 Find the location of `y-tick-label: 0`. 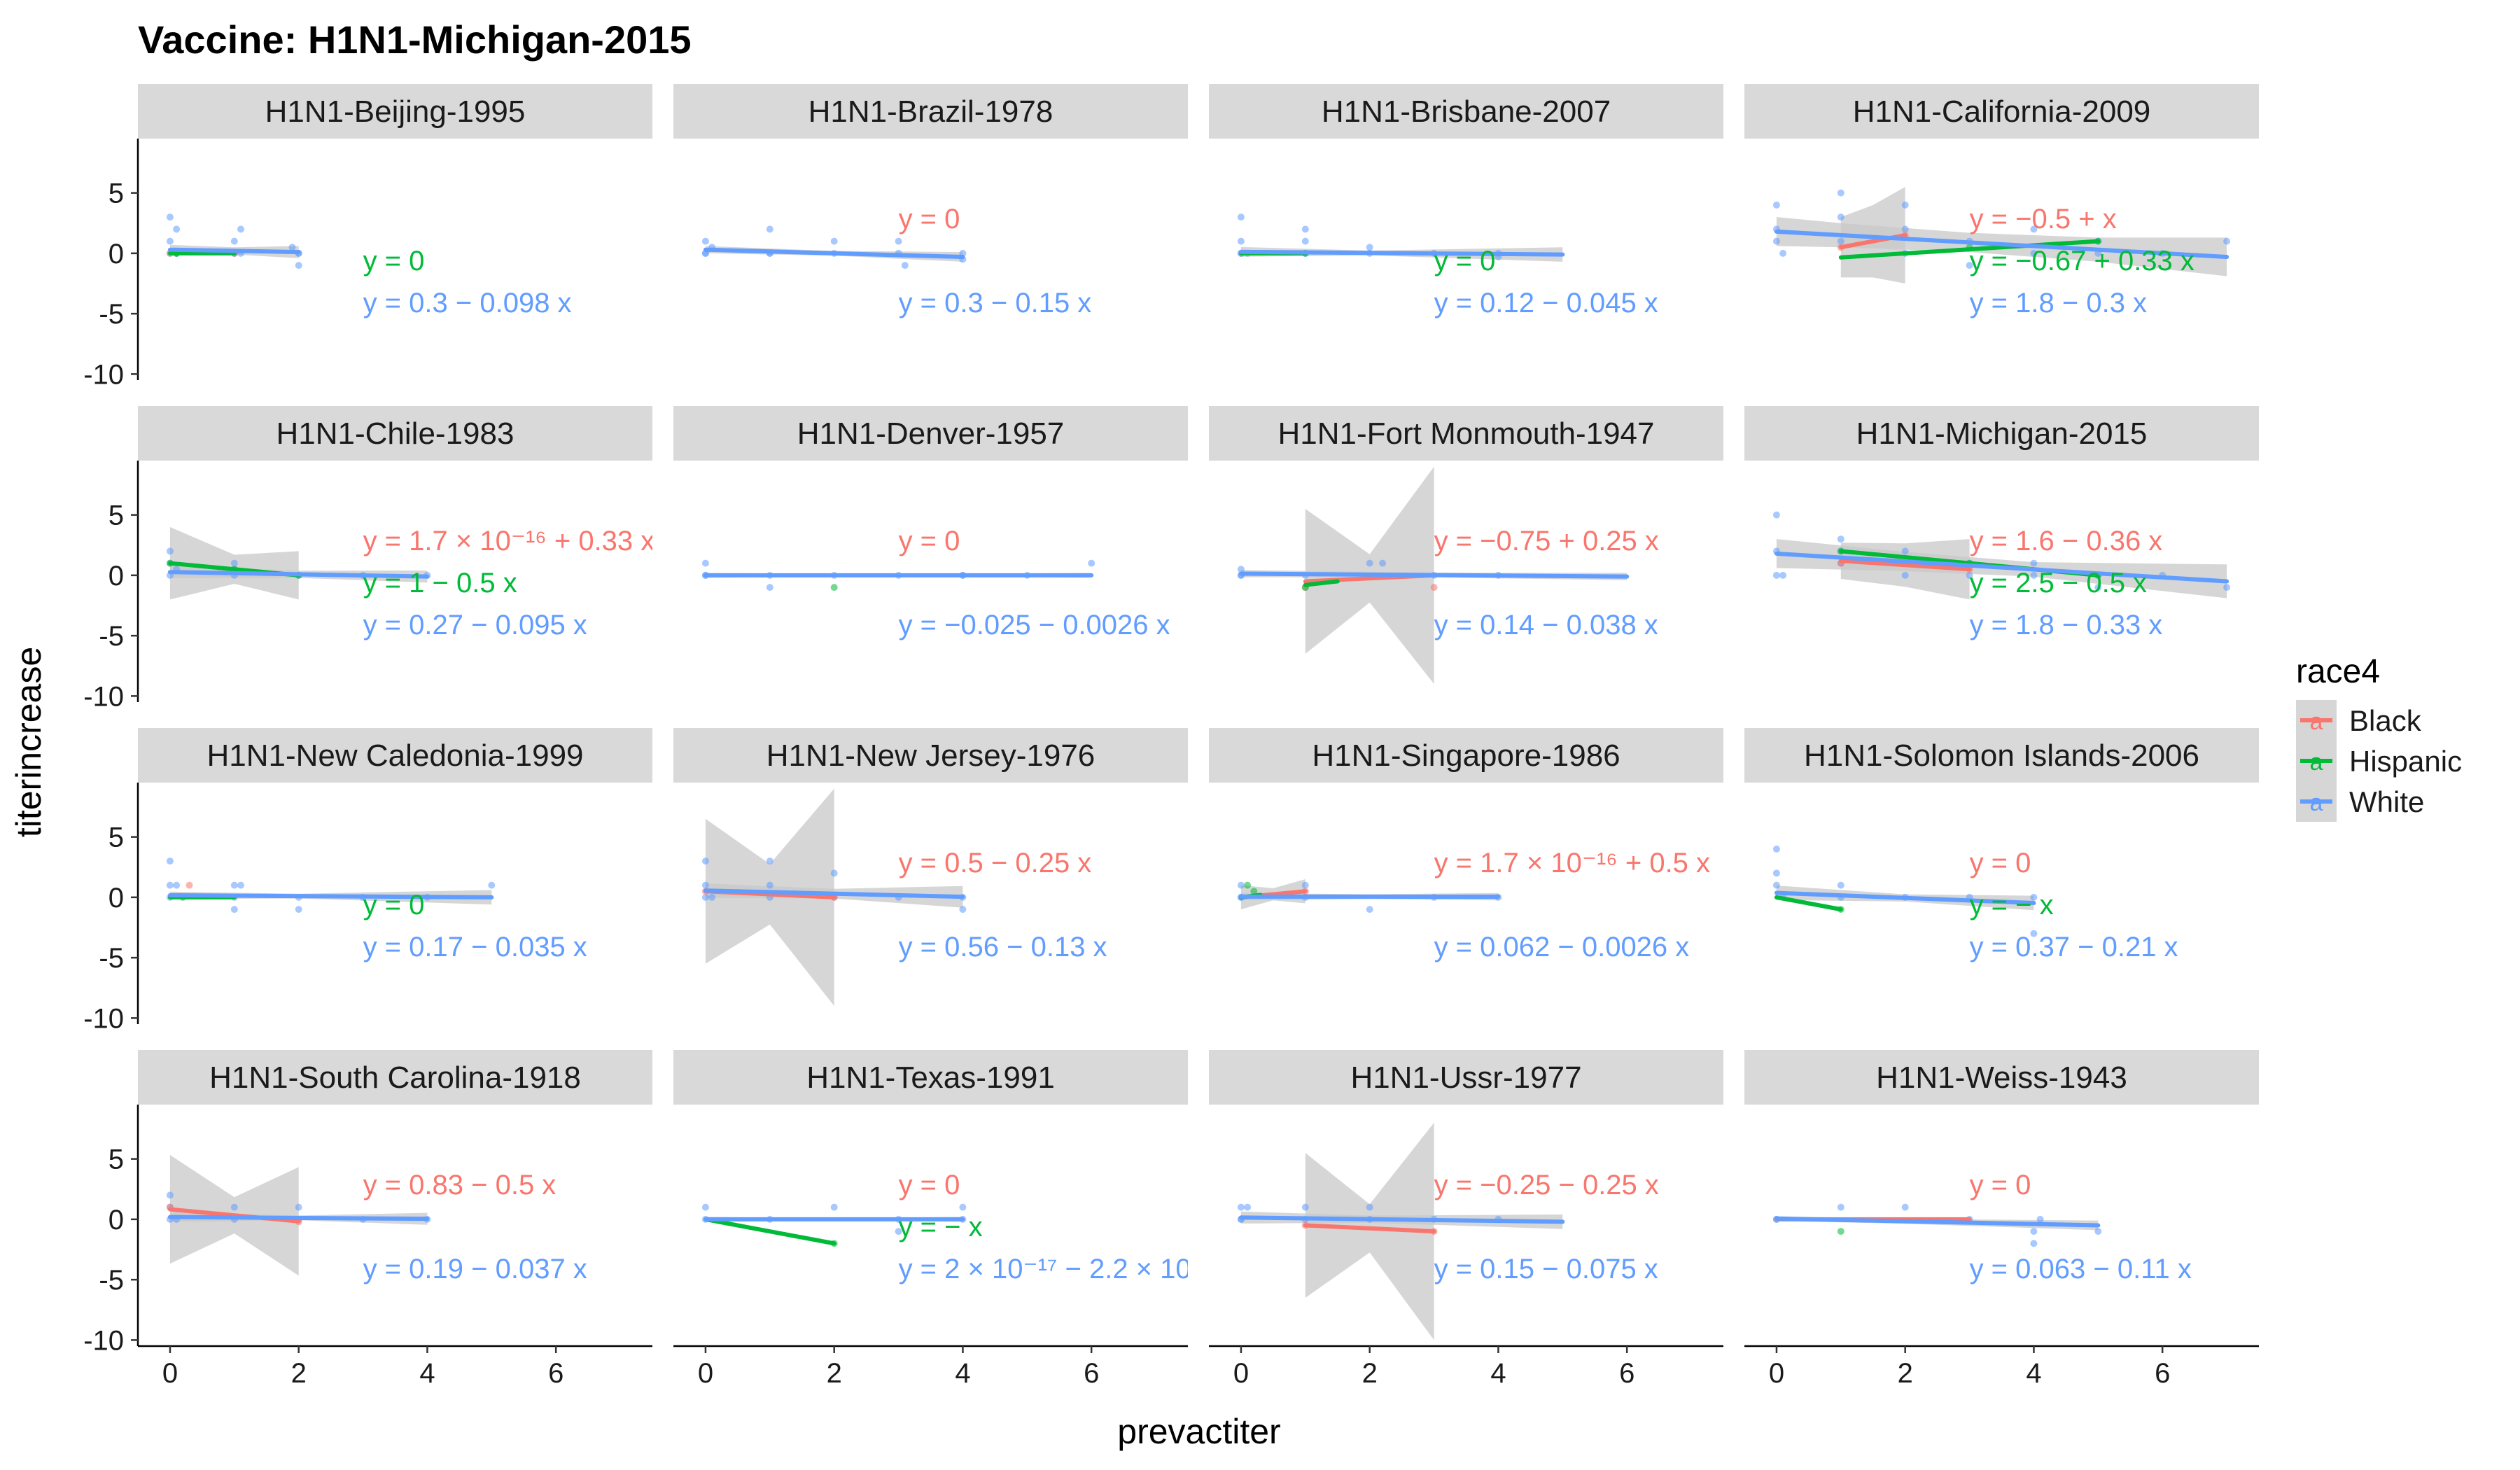

y-tick-label: 0 is located at coordinates (116, 576).